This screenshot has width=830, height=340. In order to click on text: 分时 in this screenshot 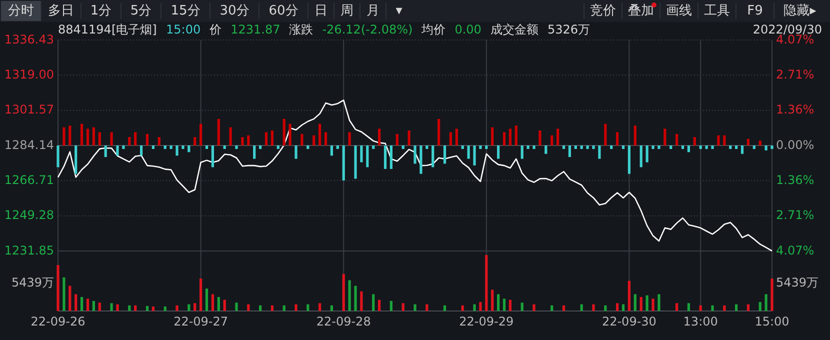, I will do `click(21, 11)`.